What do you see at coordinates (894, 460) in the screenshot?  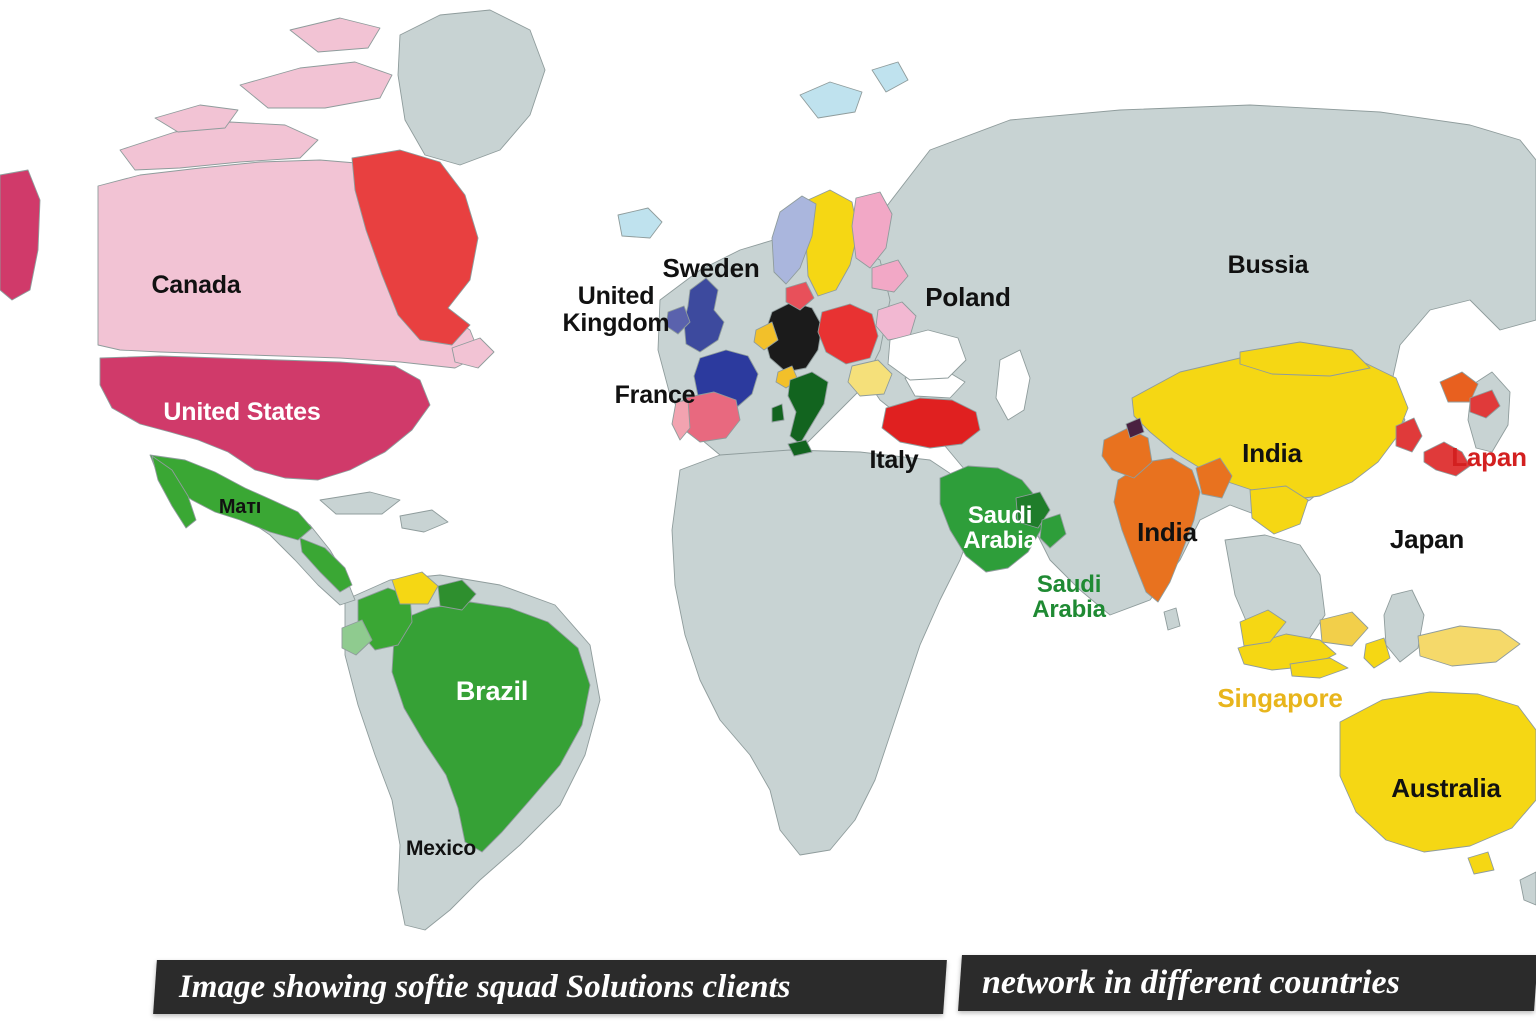 I see `label-italy: Italy` at bounding box center [894, 460].